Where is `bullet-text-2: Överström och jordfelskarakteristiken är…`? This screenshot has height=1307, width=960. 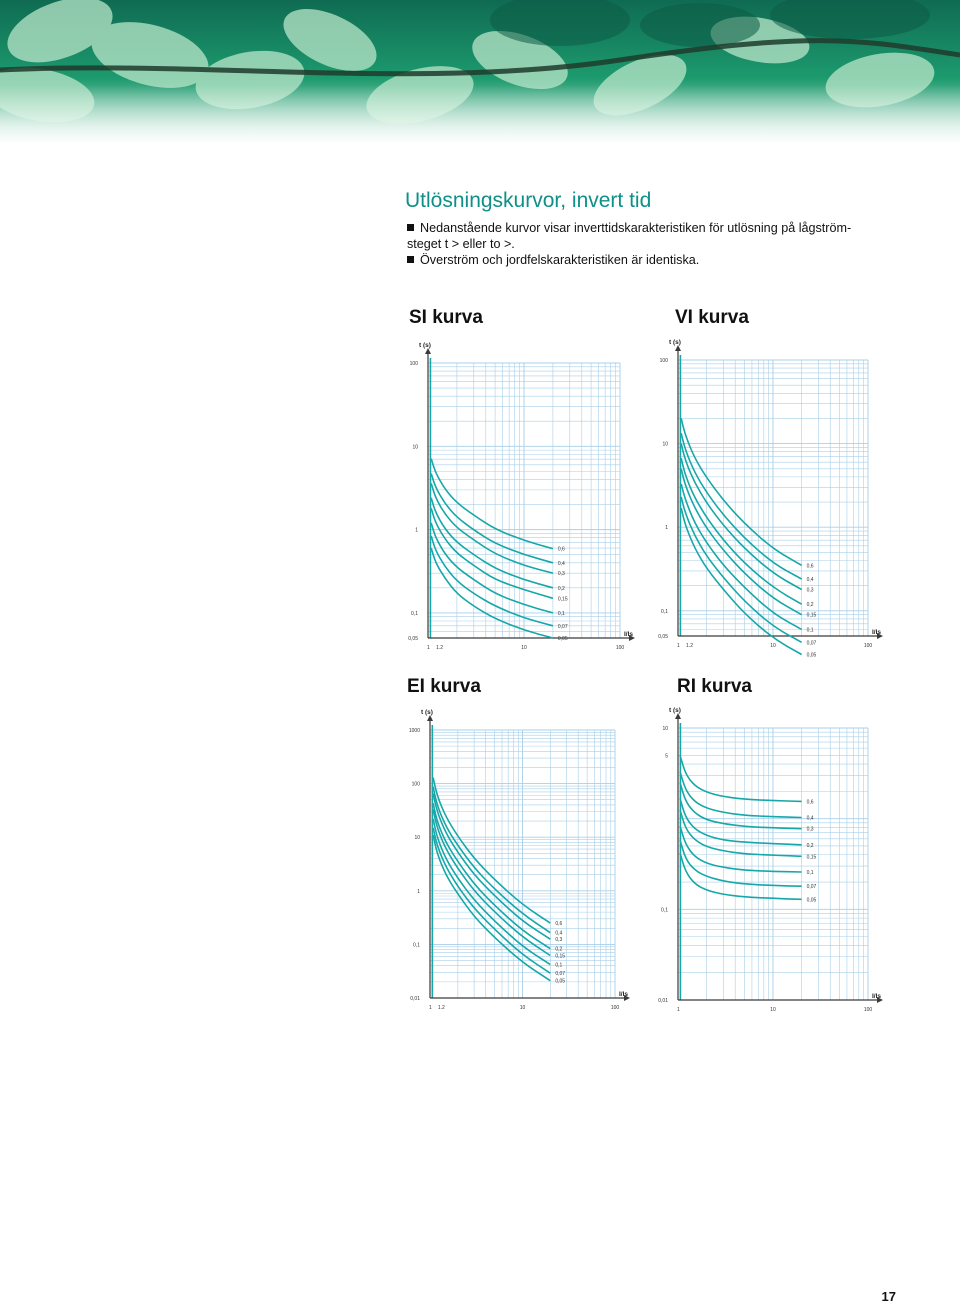
bullet-text-2: Överström och jordfelskarakteristiken är… is located at coordinates (560, 260).